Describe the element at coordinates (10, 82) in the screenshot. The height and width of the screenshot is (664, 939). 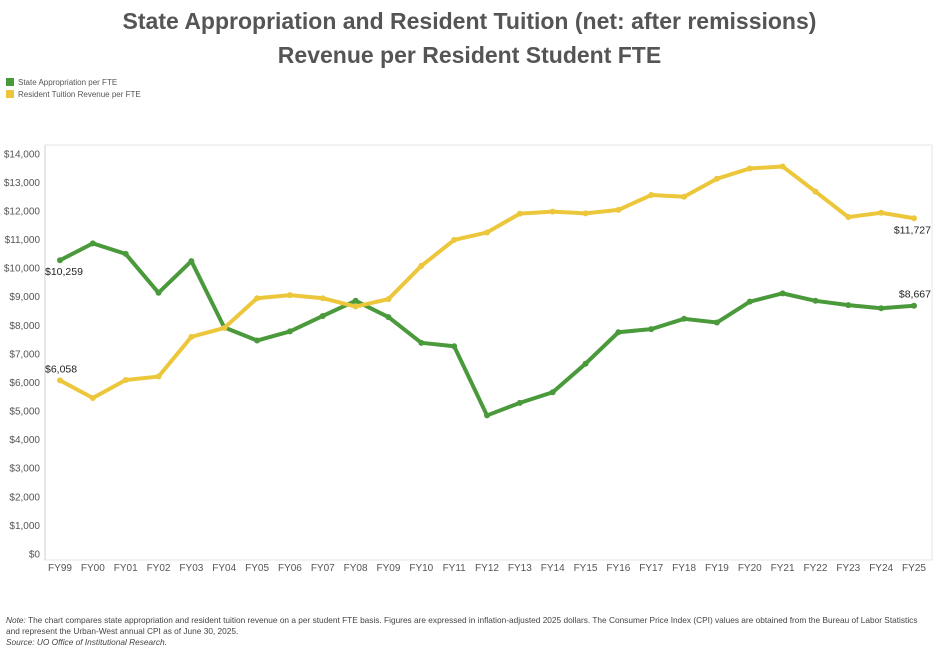
I see `legend-swatch-state` at that location.